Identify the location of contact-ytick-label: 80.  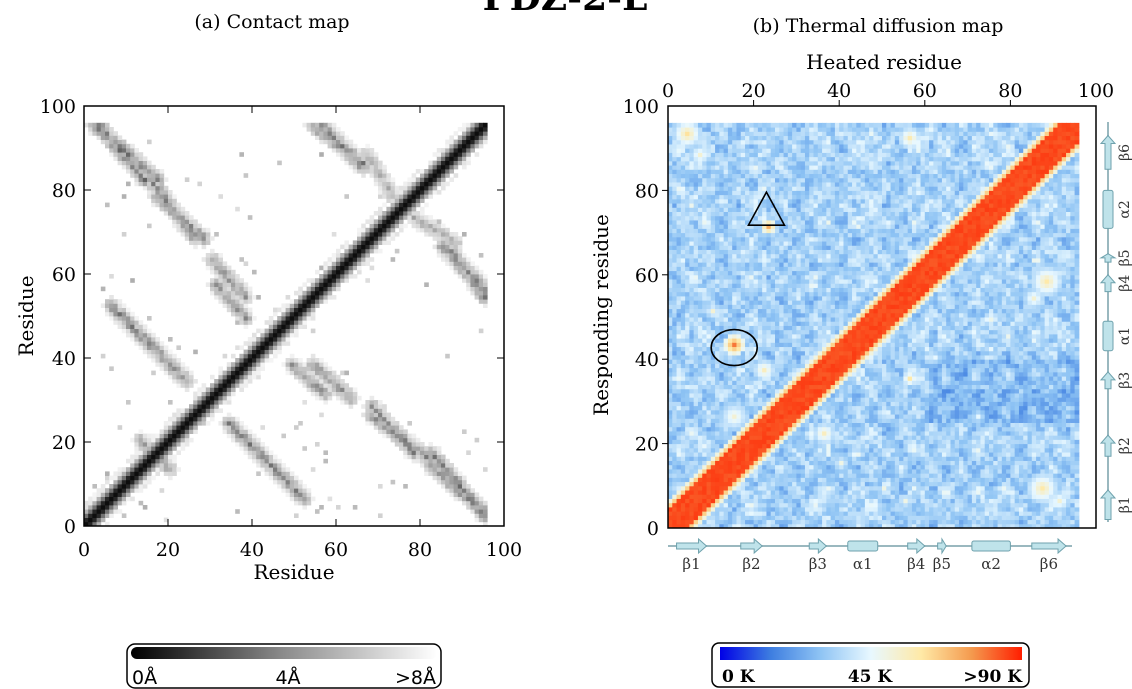
(64, 191).